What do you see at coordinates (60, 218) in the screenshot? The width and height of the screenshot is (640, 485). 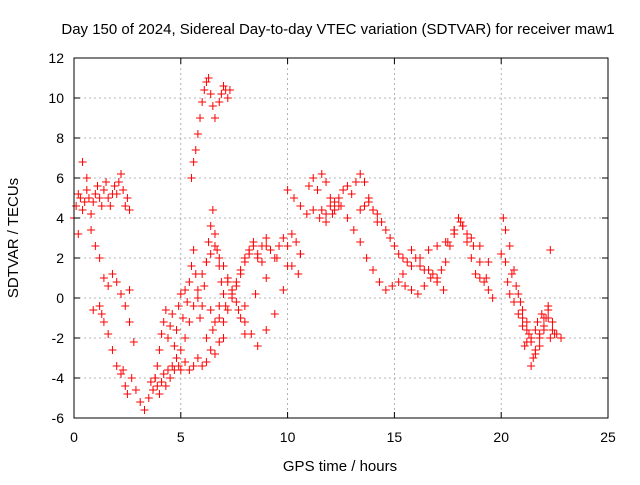 I see `y-tick-label: 4` at bounding box center [60, 218].